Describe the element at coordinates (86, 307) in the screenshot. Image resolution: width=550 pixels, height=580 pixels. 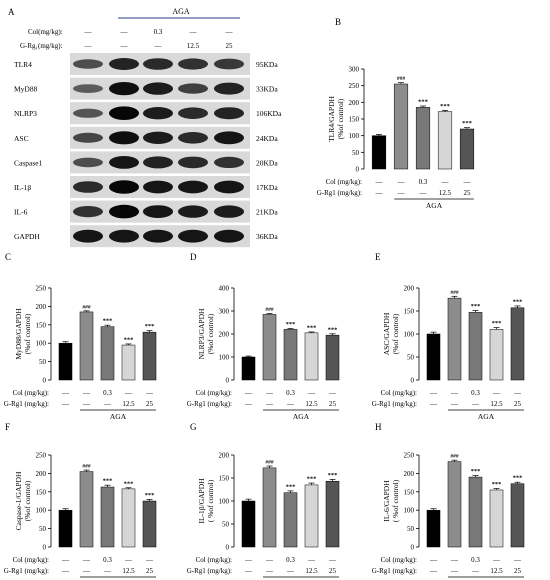
I see `significance-label: ###` at that location.